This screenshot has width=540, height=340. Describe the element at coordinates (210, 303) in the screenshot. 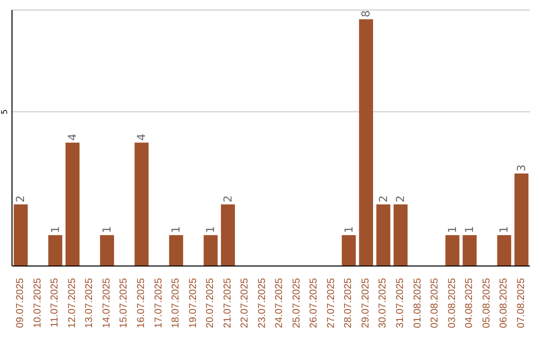

I see `x-tick-label: 20.07.2025` at that location.